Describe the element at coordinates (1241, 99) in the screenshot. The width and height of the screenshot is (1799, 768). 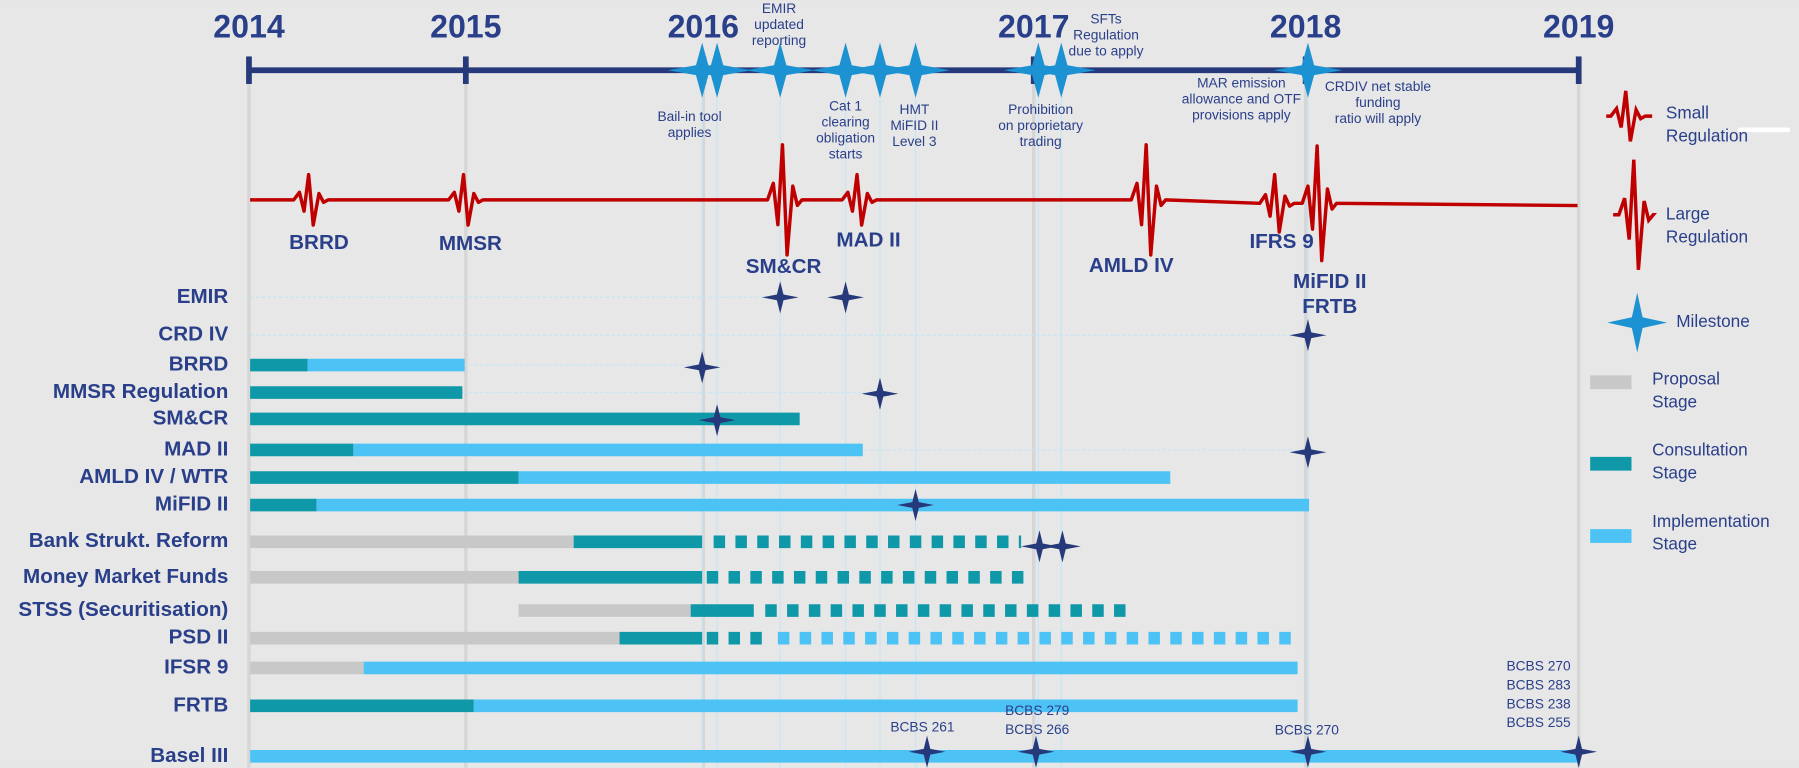
I see `milestone-label: allowance and OTF` at that location.